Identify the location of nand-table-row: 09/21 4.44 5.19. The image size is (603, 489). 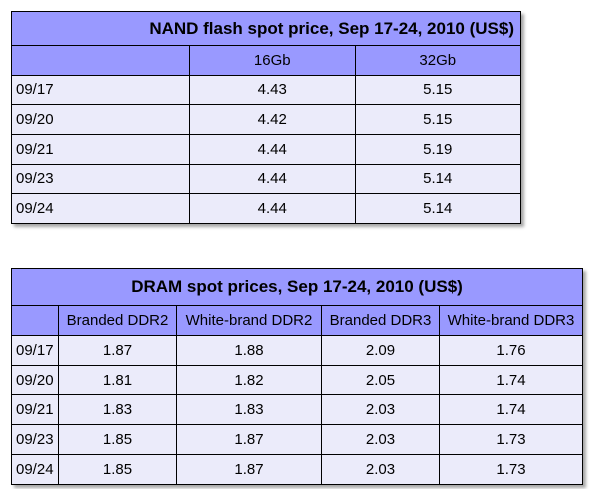
(266, 149).